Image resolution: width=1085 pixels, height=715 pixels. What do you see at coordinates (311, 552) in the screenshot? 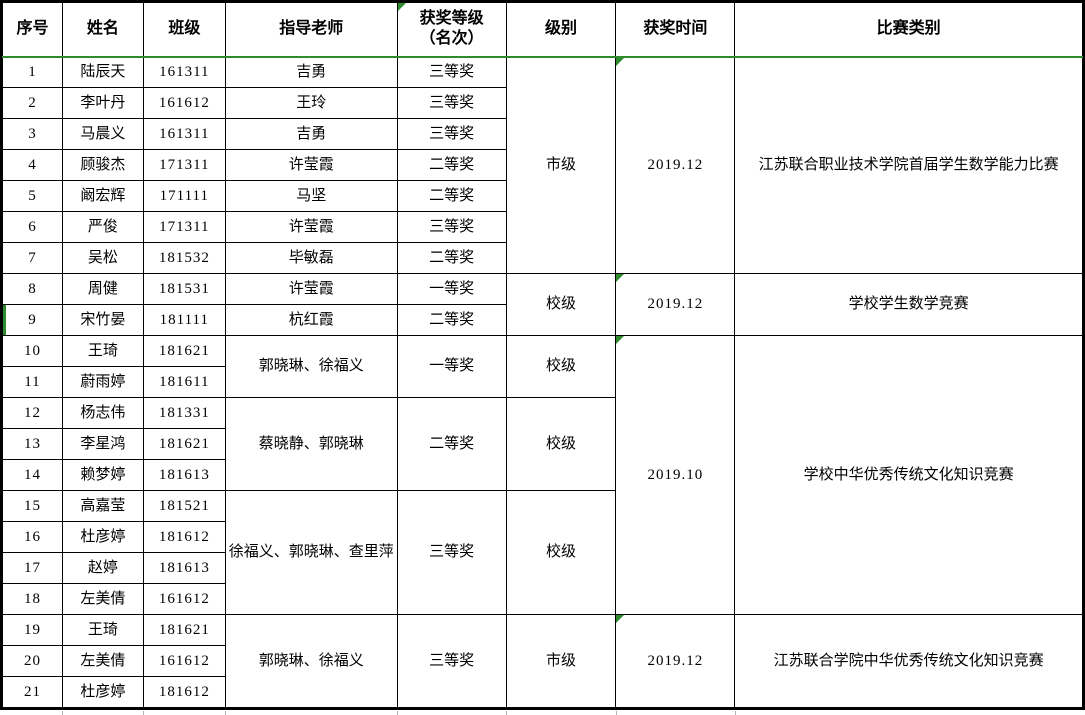
I see `cell-teacher: 徐福义、郭晓琳、查里萍` at bounding box center [311, 552].